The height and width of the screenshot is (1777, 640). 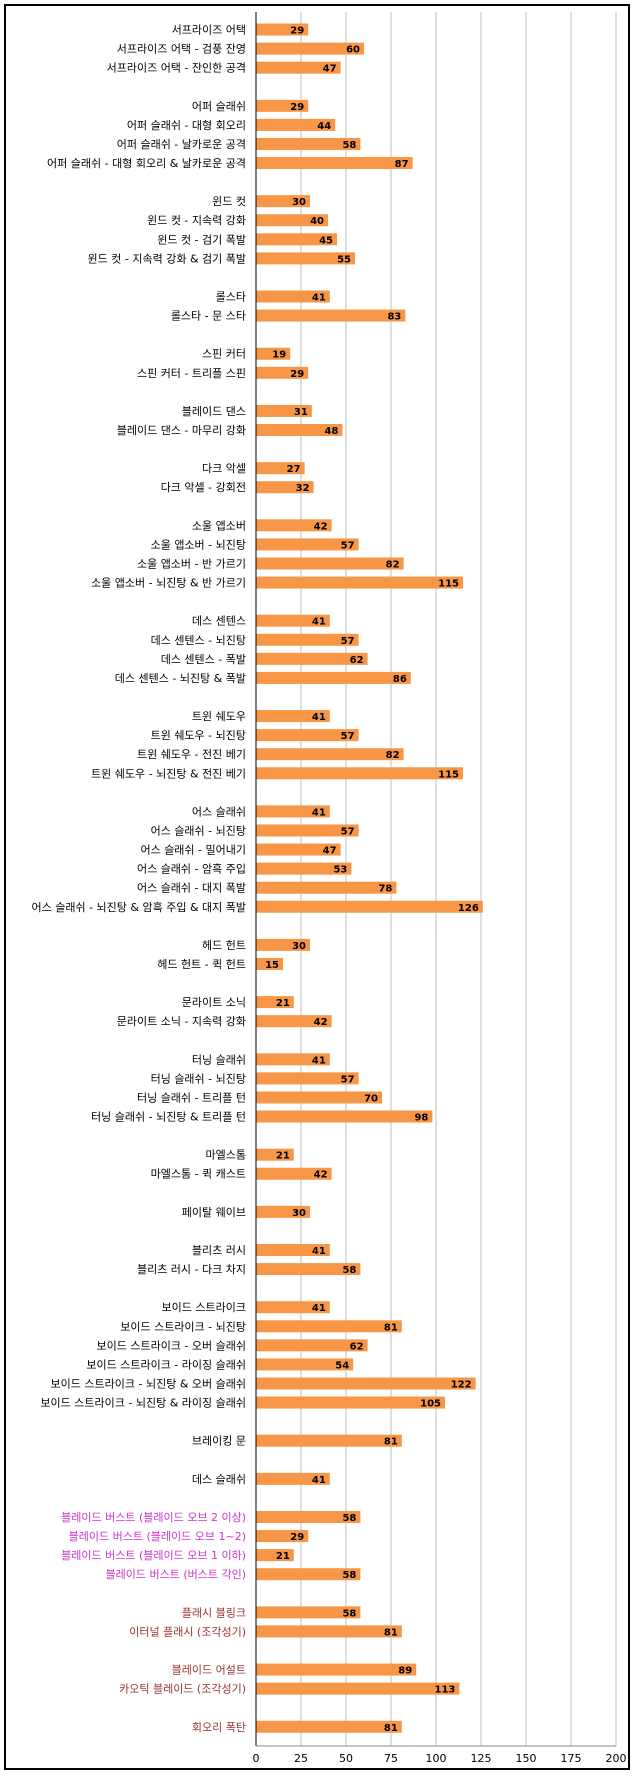 What do you see at coordinates (224, 945) in the screenshot?
I see `category-label: 헤드 헌트` at bounding box center [224, 945].